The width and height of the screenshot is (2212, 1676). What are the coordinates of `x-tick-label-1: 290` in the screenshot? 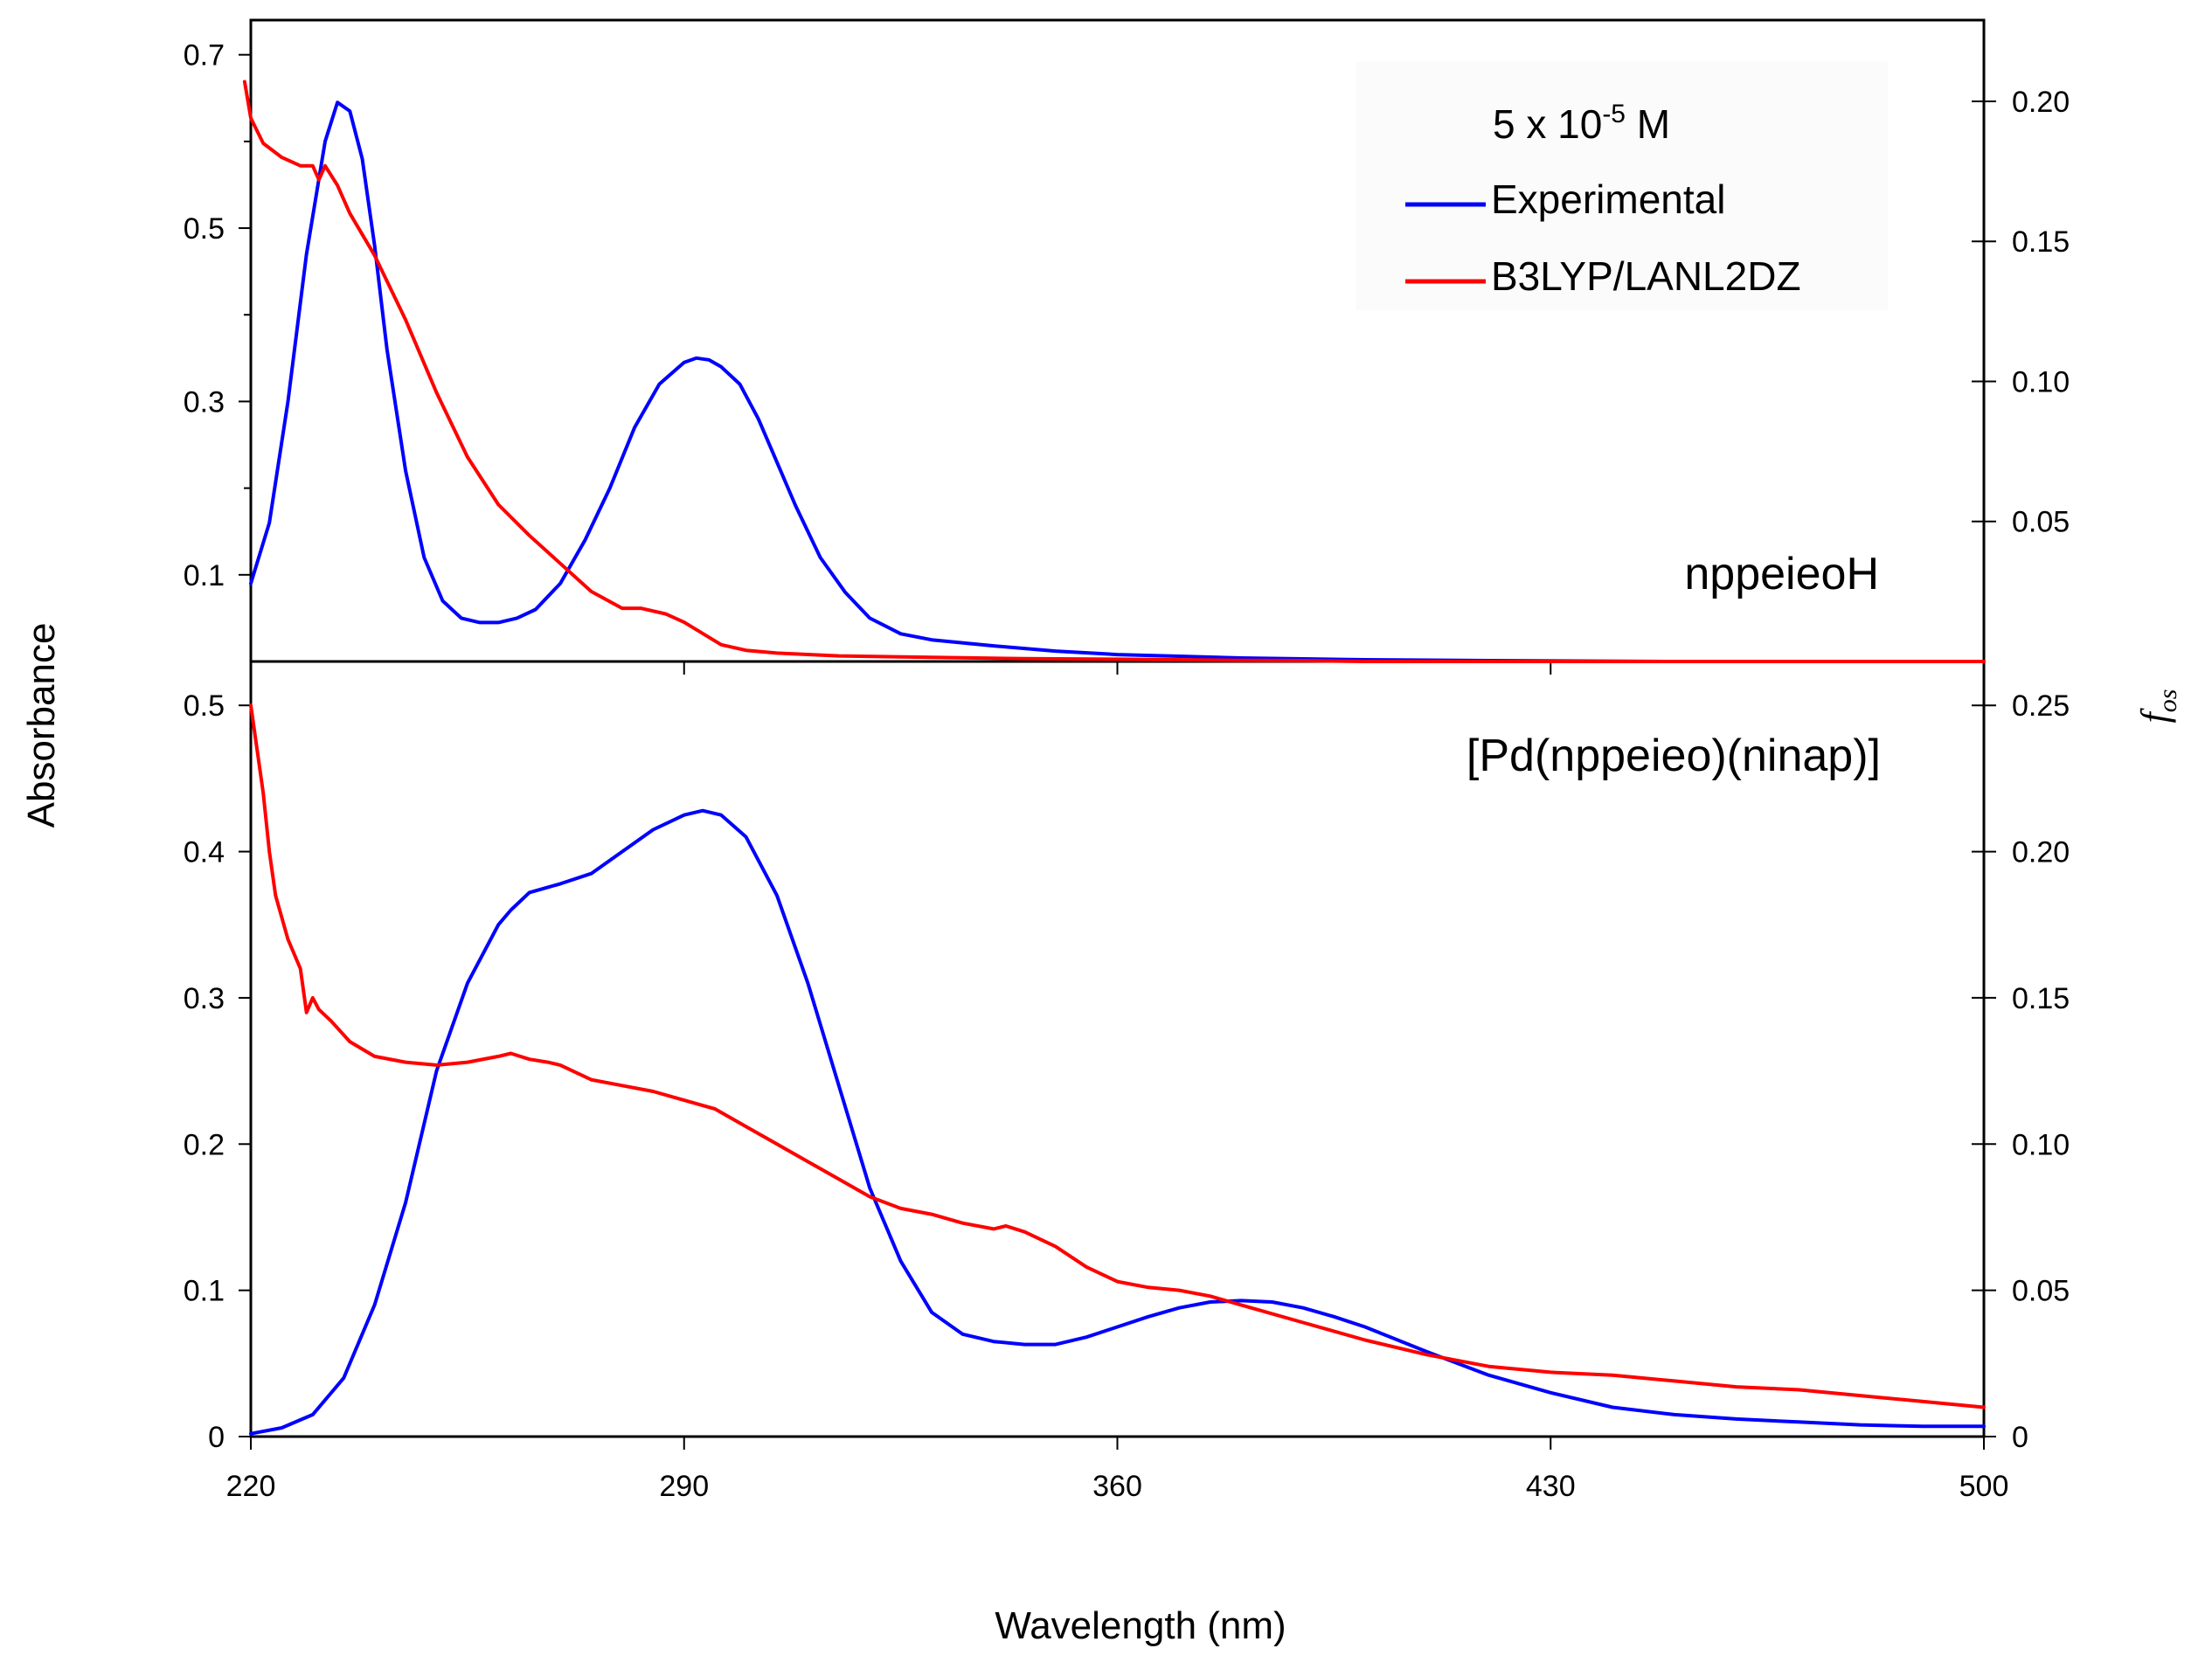 It's located at (684, 1487).